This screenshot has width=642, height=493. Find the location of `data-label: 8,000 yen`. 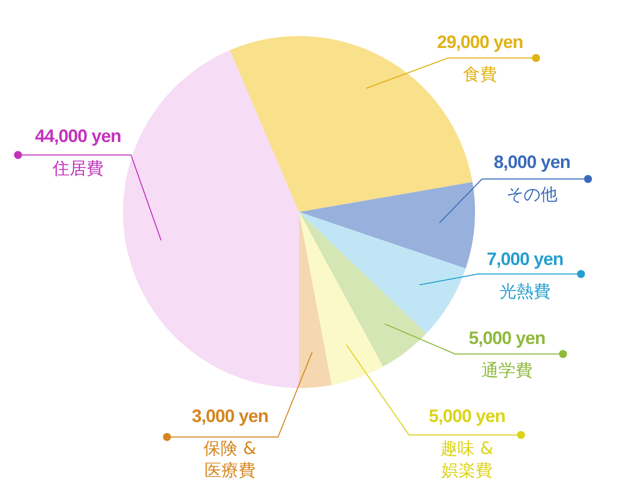

data-label: 8,000 yen is located at coordinates (532, 162).